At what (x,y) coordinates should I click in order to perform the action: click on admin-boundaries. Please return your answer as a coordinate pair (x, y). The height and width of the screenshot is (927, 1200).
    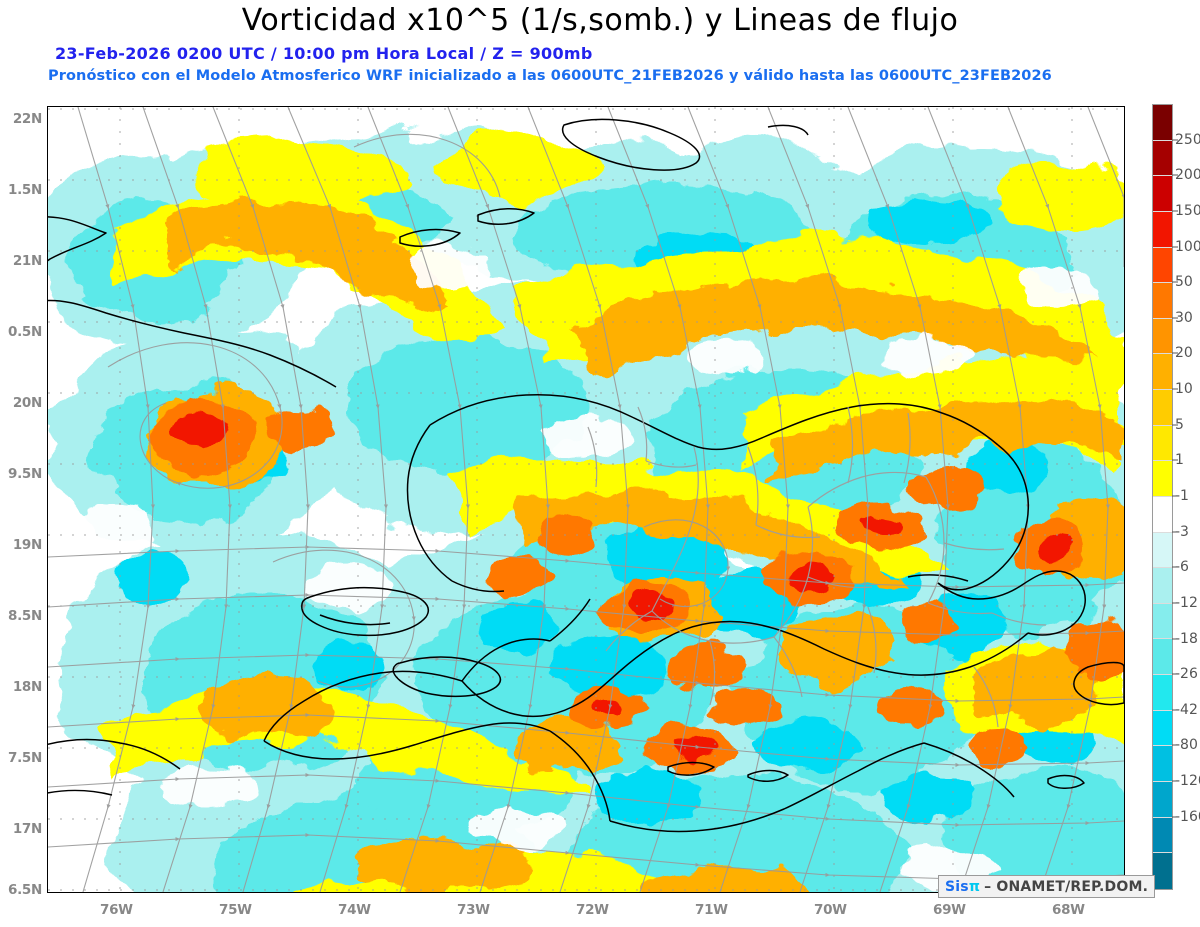
    Looking at the image, I should click on (817, 567).